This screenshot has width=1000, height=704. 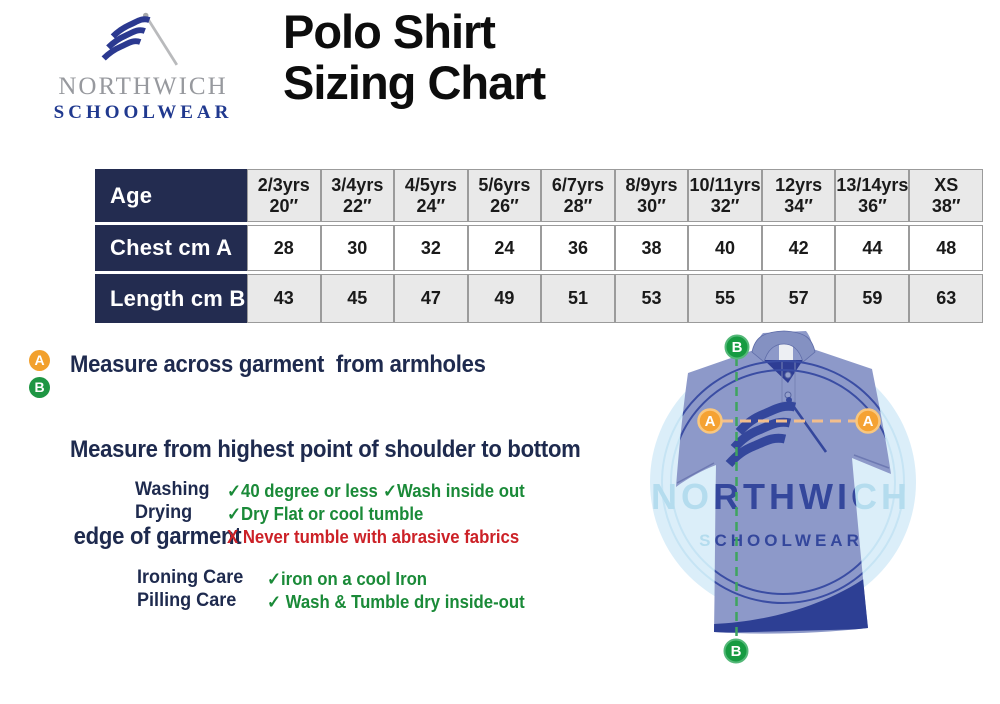 I want to click on brand-subname: SCHOOLWEAR, so click(x=143, y=112).